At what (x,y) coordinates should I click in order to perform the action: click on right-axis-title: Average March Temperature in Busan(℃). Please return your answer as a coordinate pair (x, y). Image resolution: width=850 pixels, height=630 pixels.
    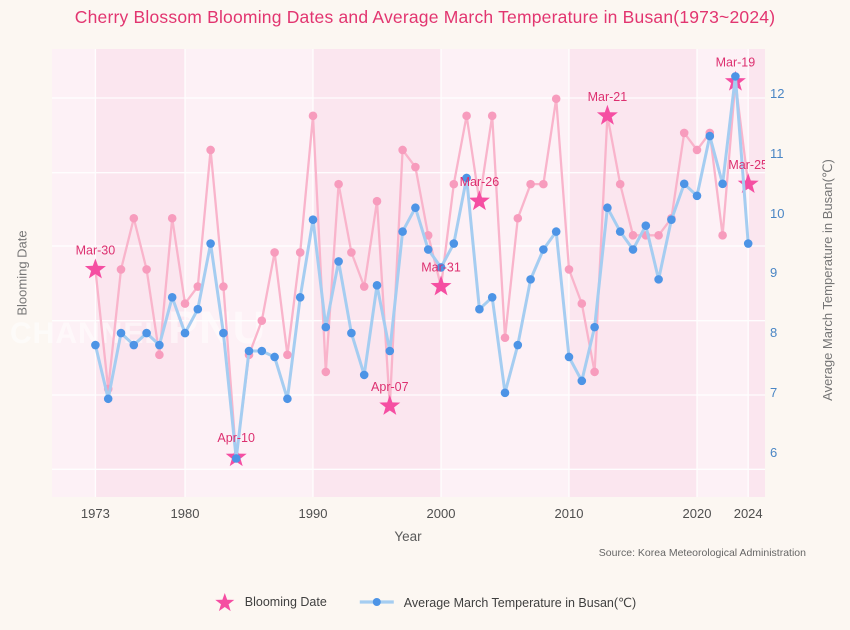
    Looking at the image, I should click on (827, 280).